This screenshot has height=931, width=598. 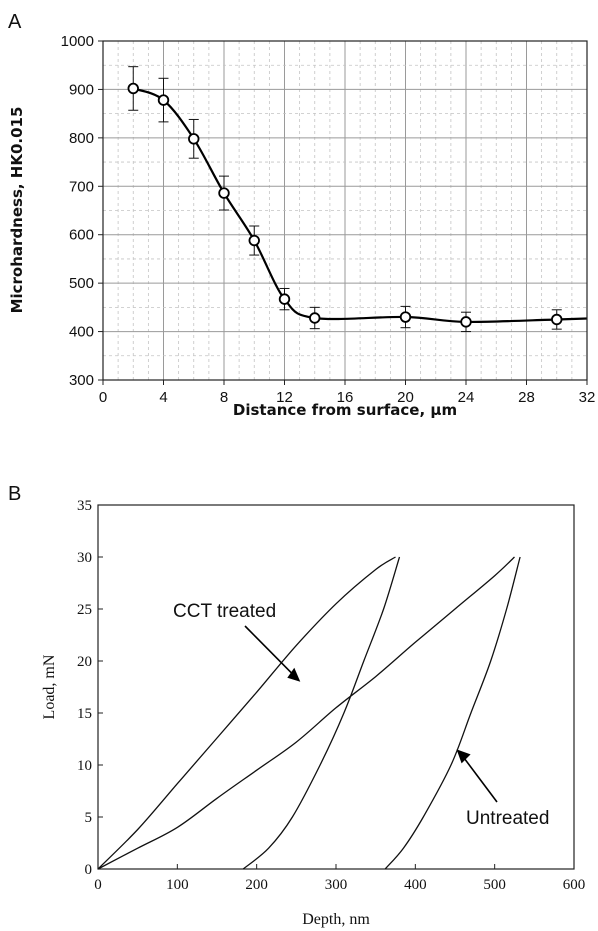 What do you see at coordinates (49, 686) in the screenshot?
I see `panel-b-y-axis-label: Load, mN` at bounding box center [49, 686].